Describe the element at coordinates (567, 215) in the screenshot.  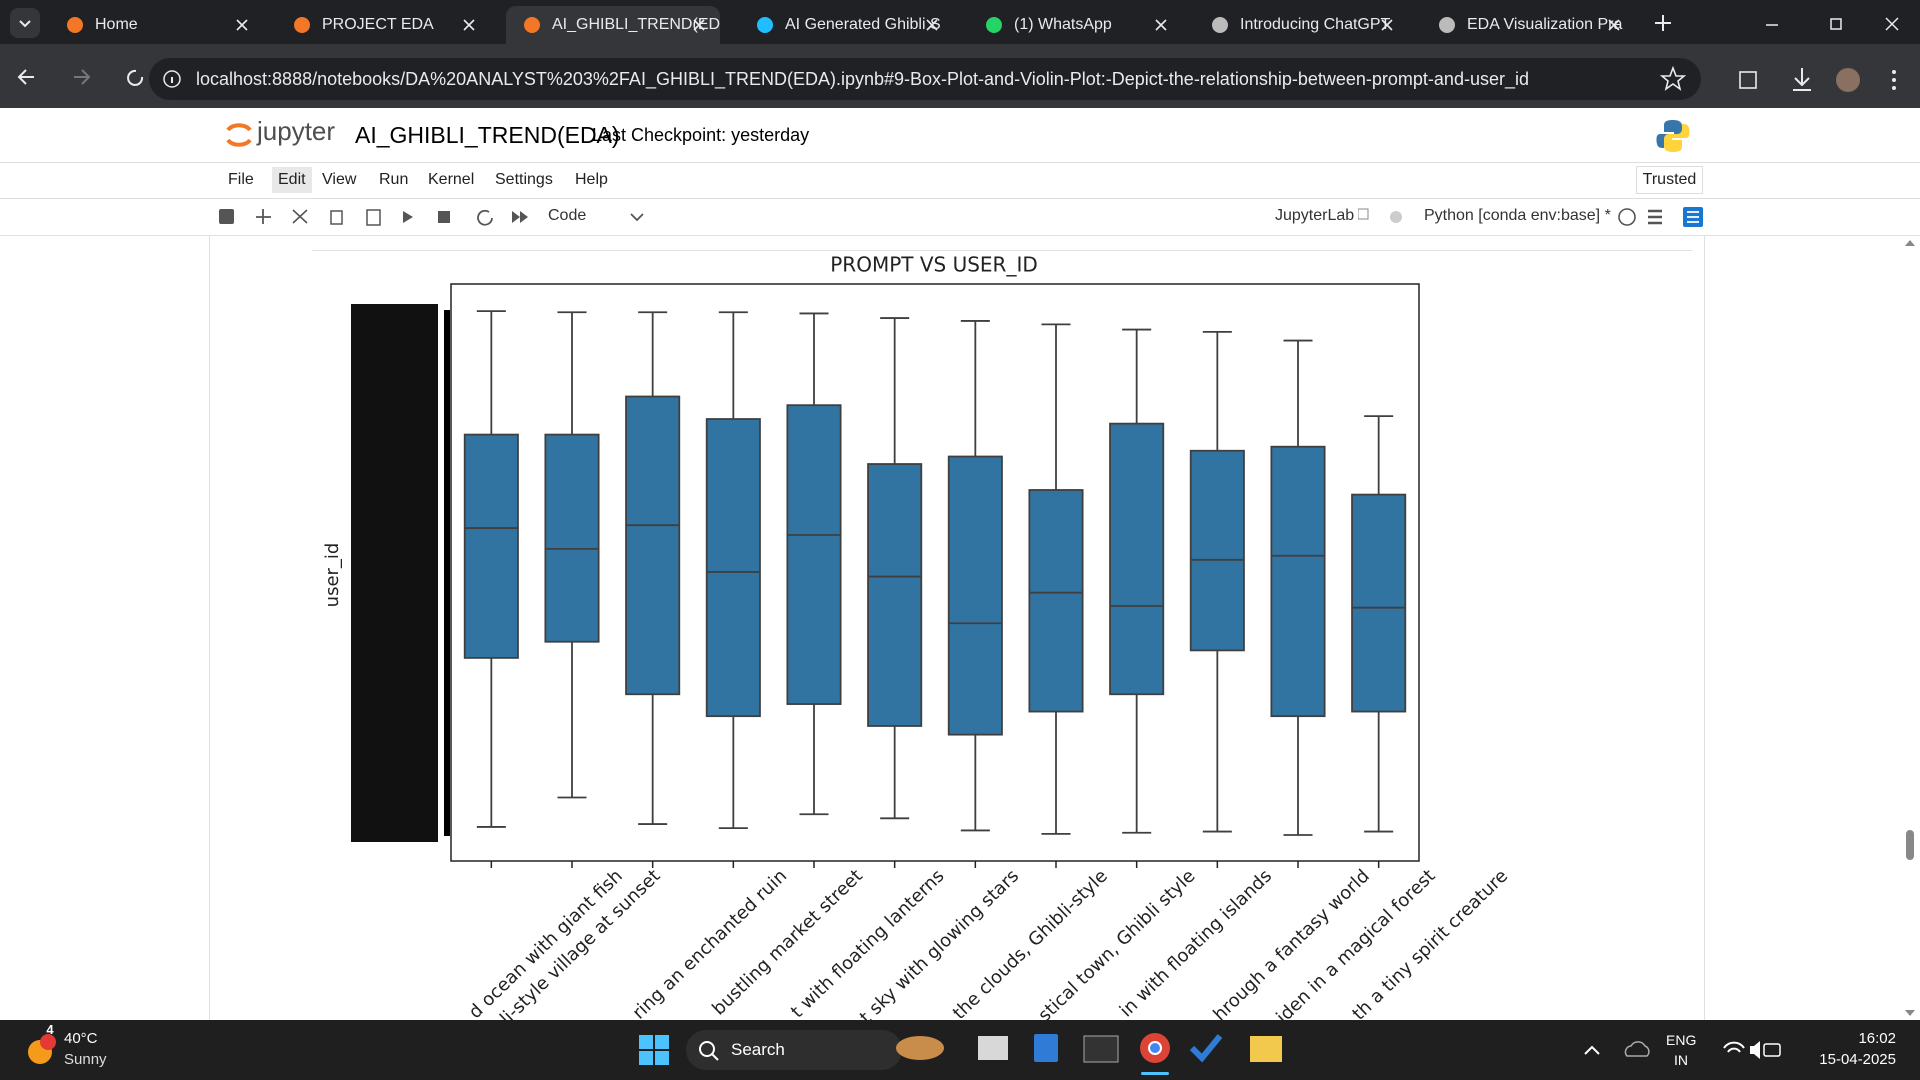
I see `cell-type: Code` at that location.